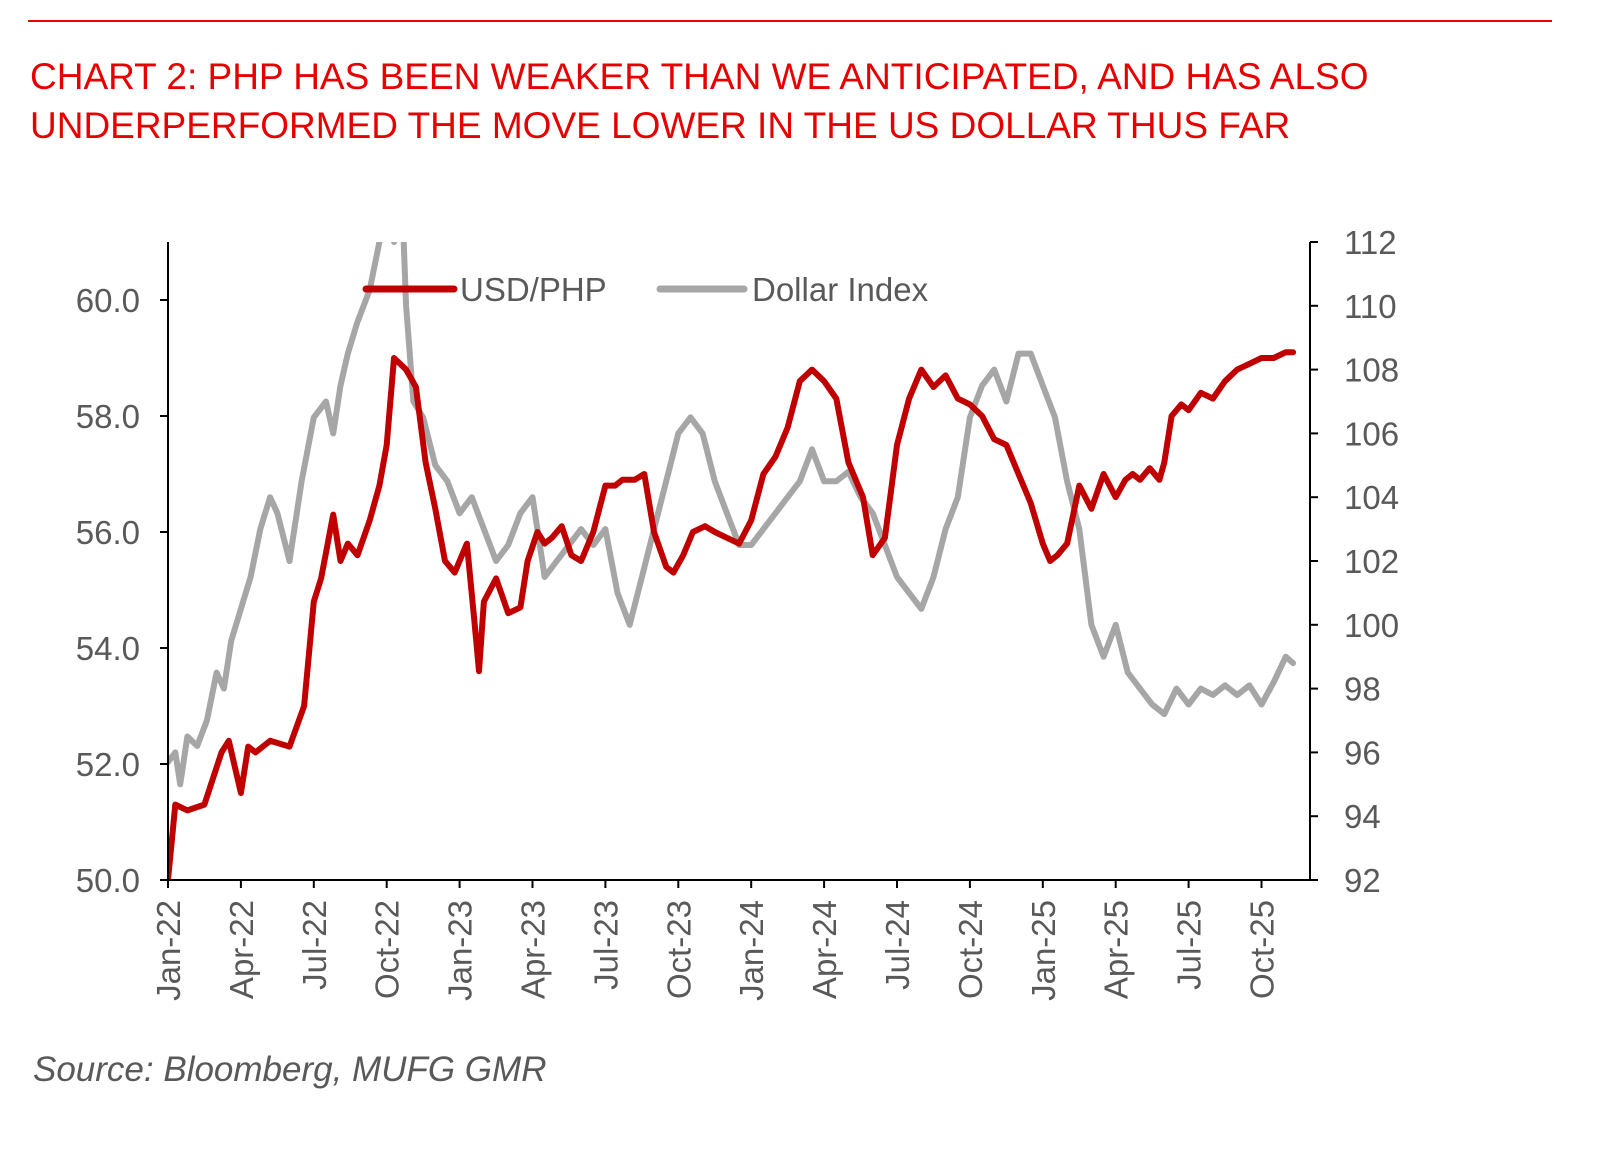 Image resolution: width=1606 pixels, height=1172 pixels. What do you see at coordinates (678, 949) in the screenshot?
I see `x-tick-label: Oct-23` at bounding box center [678, 949].